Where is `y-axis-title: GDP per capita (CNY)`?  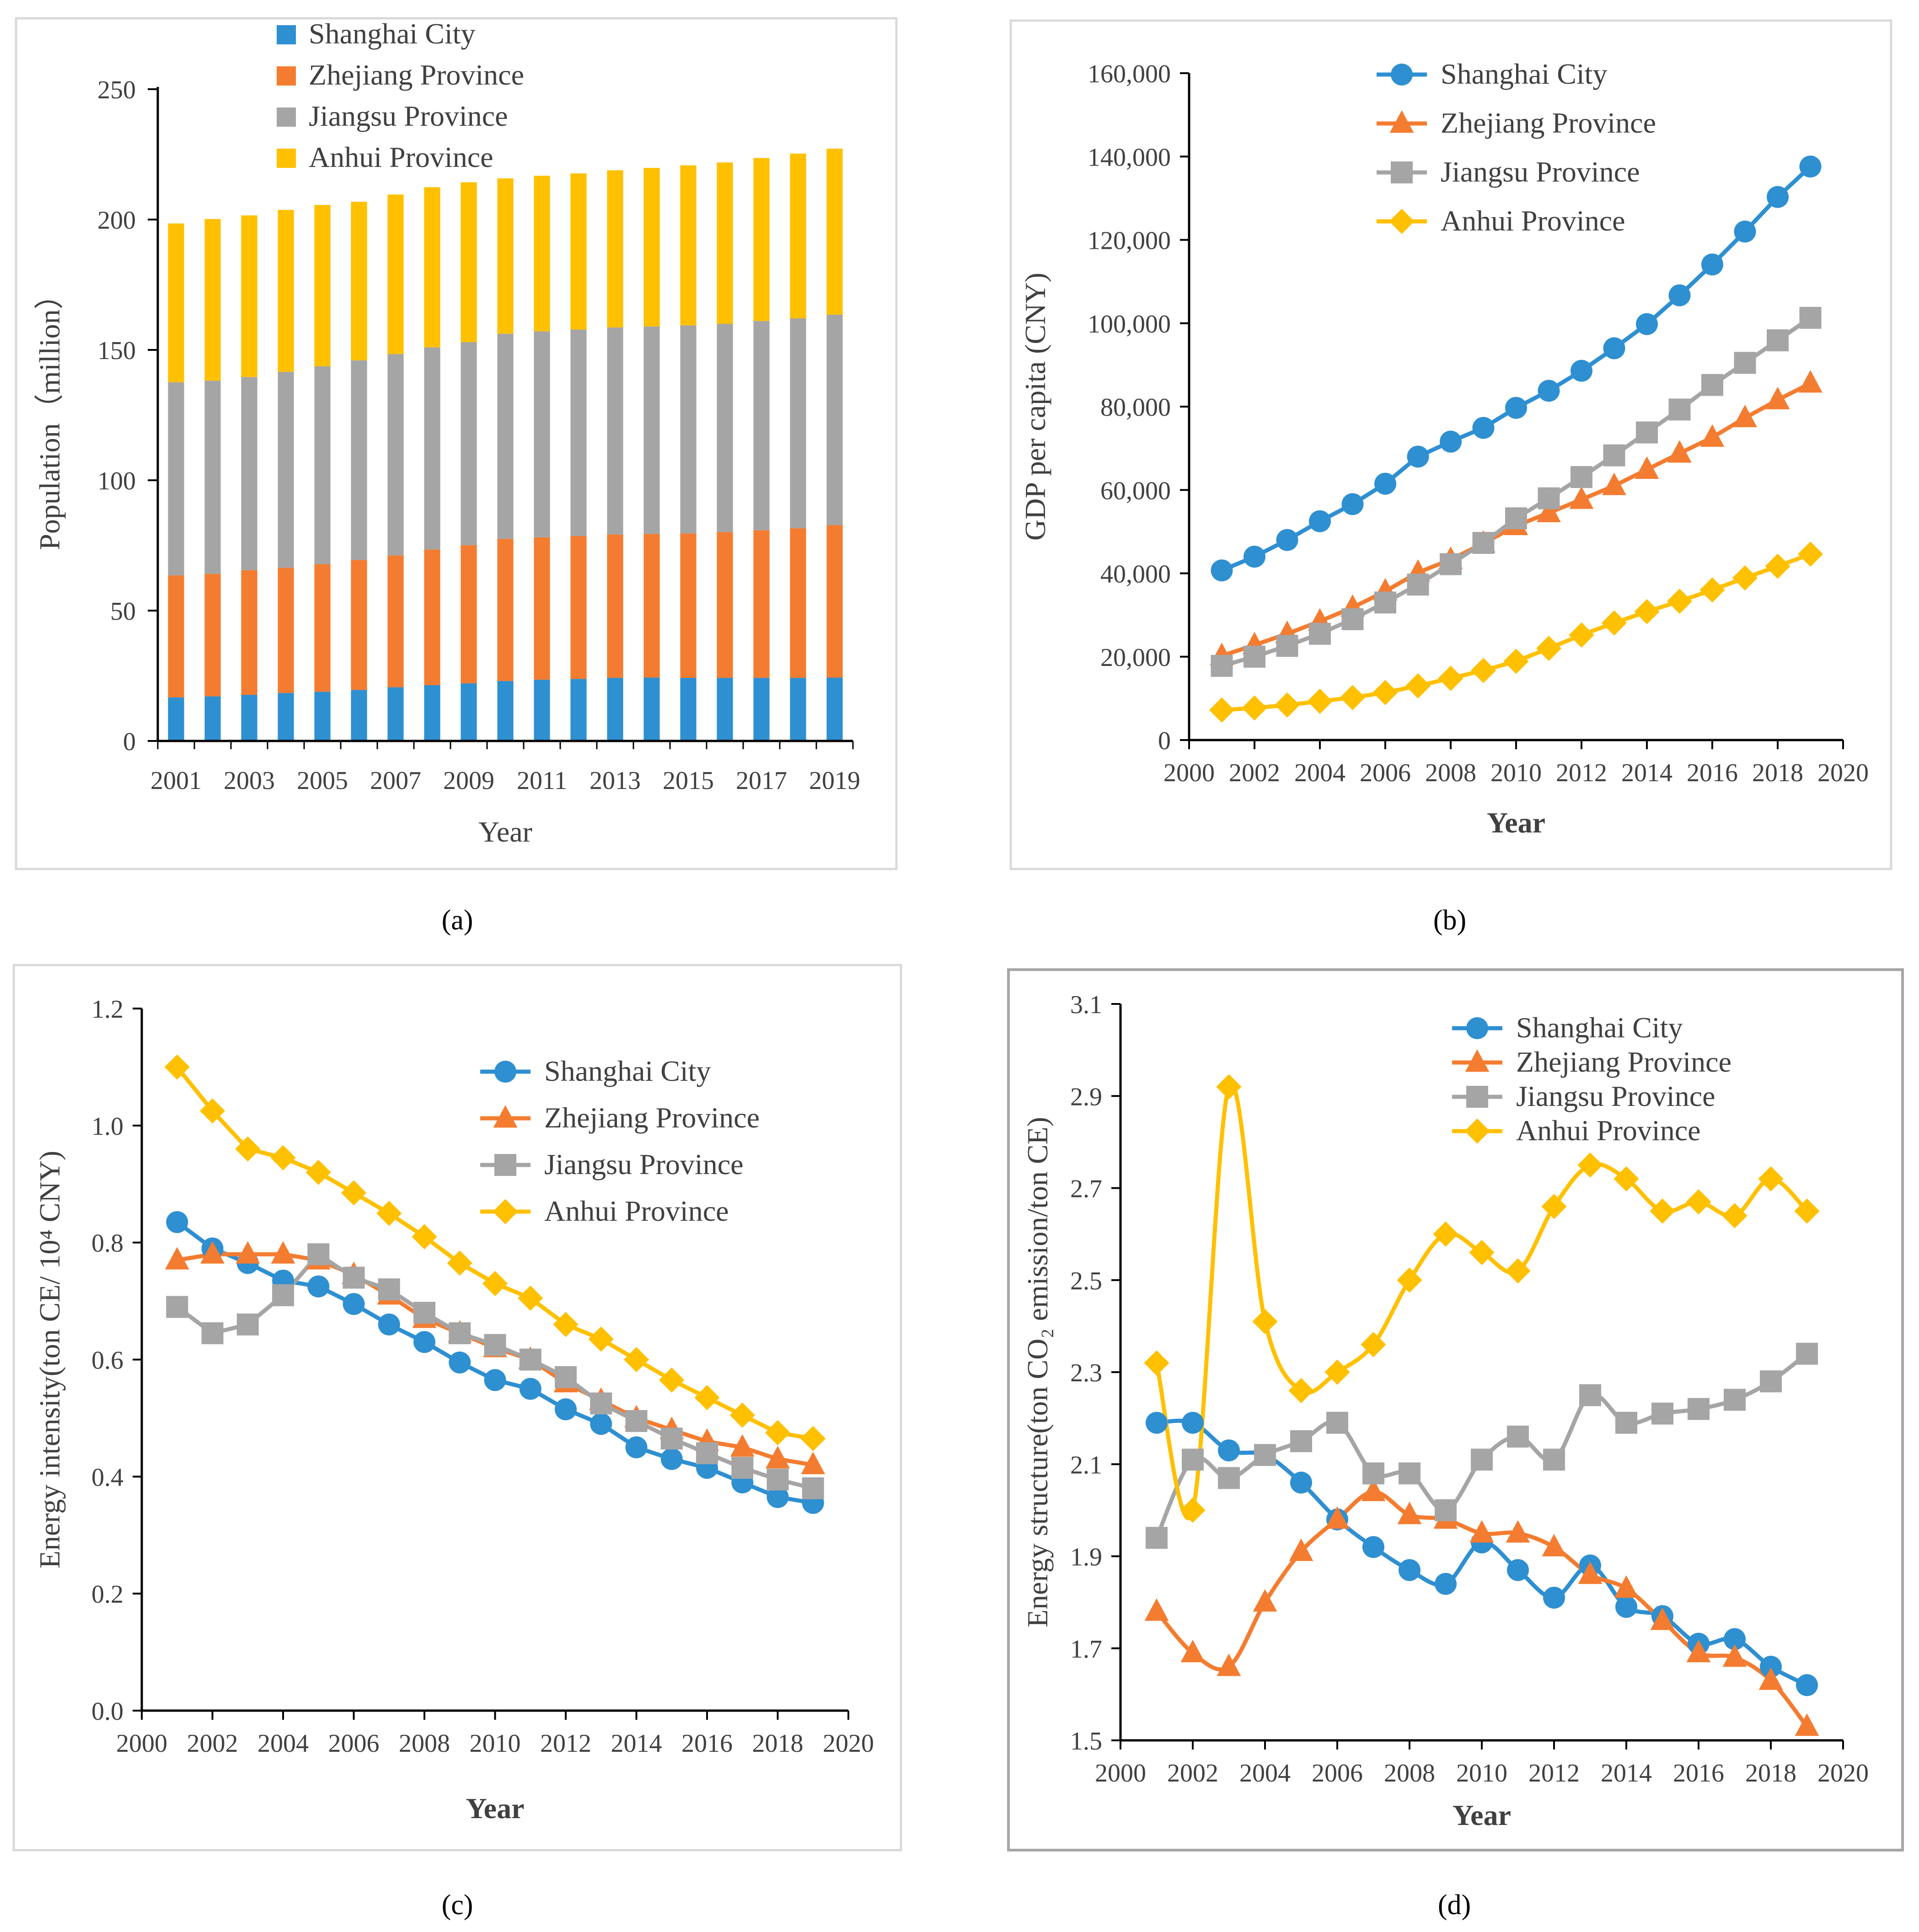
y-axis-title: GDP per capita (CNY) is located at coordinates (1035, 407).